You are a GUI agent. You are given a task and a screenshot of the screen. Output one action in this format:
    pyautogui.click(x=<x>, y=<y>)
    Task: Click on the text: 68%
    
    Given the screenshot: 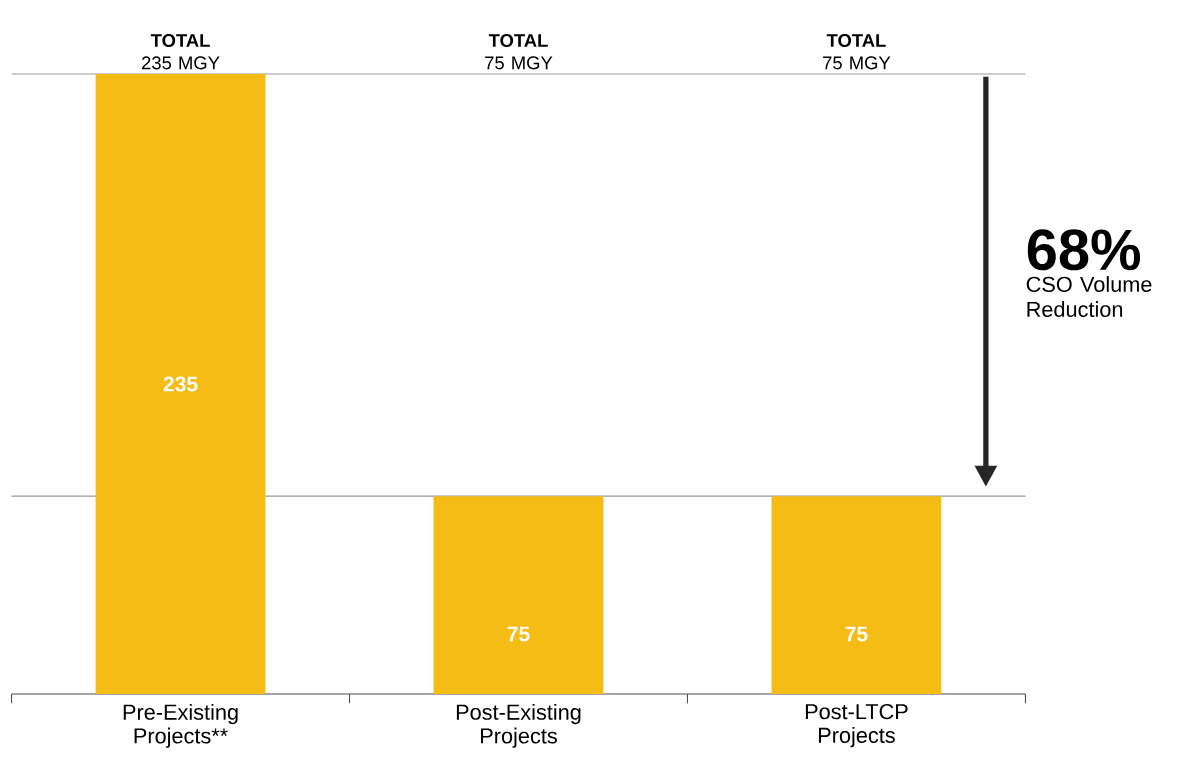 What is the action you would take?
    pyautogui.click(x=1084, y=250)
    